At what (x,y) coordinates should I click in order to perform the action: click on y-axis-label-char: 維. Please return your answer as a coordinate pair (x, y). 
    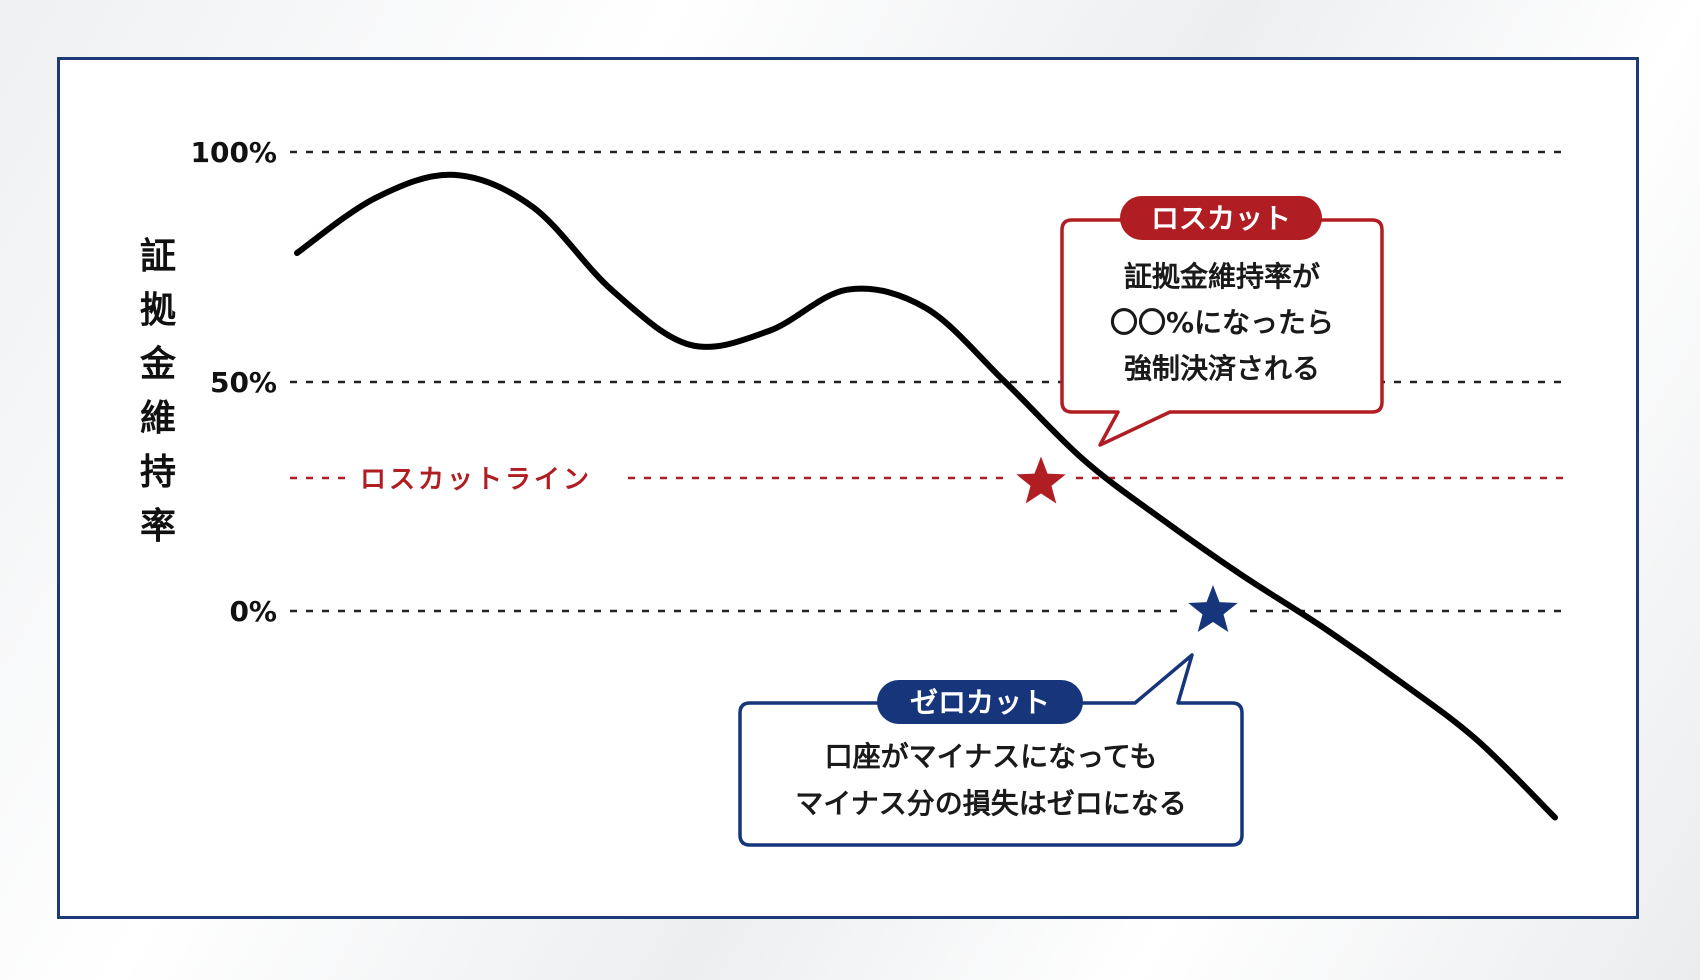
    Looking at the image, I should click on (158, 418).